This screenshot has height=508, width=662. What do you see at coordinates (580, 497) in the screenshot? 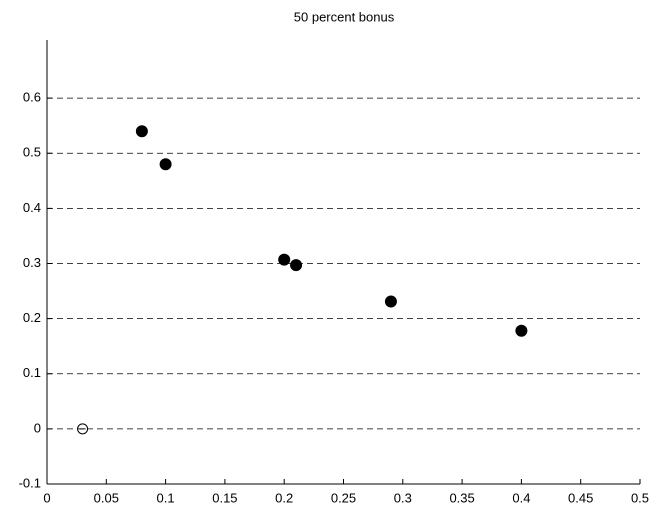
I see `x-tick-label: 0.45` at bounding box center [580, 497].